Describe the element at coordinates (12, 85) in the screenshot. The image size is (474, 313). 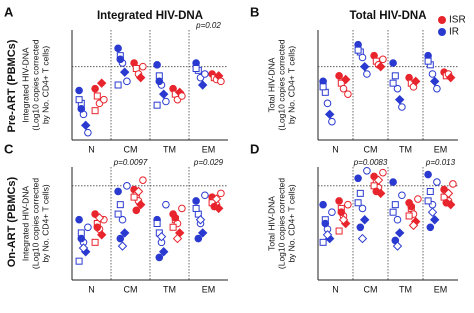
I see `row-label: Pre-ART (PBMCs)` at that location.